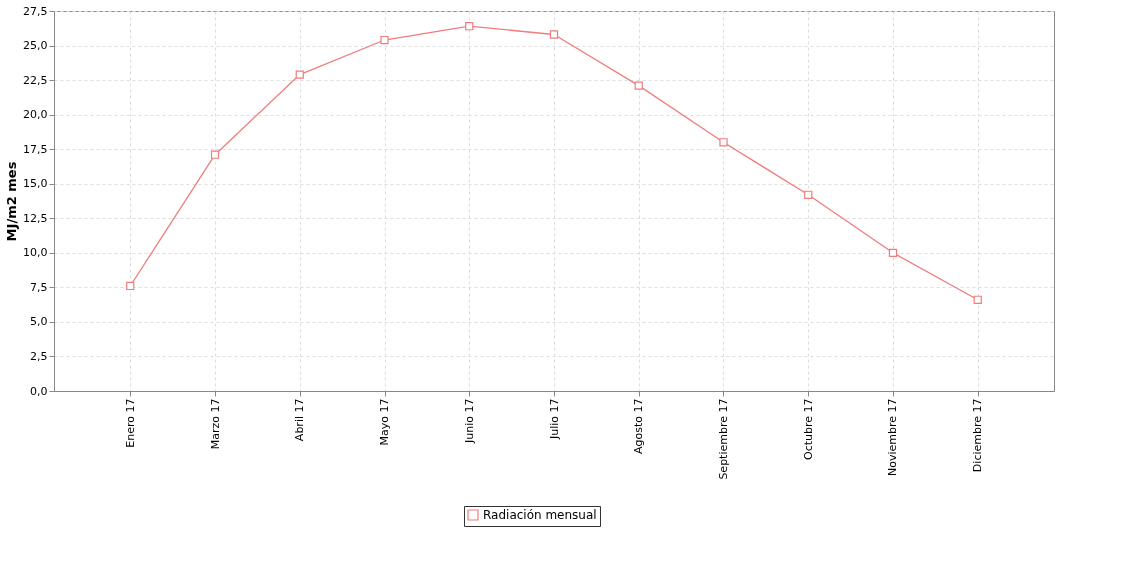 The width and height of the screenshot is (1123, 575). I want to click on x-tick-label: Junio 17, so click(469, 421).